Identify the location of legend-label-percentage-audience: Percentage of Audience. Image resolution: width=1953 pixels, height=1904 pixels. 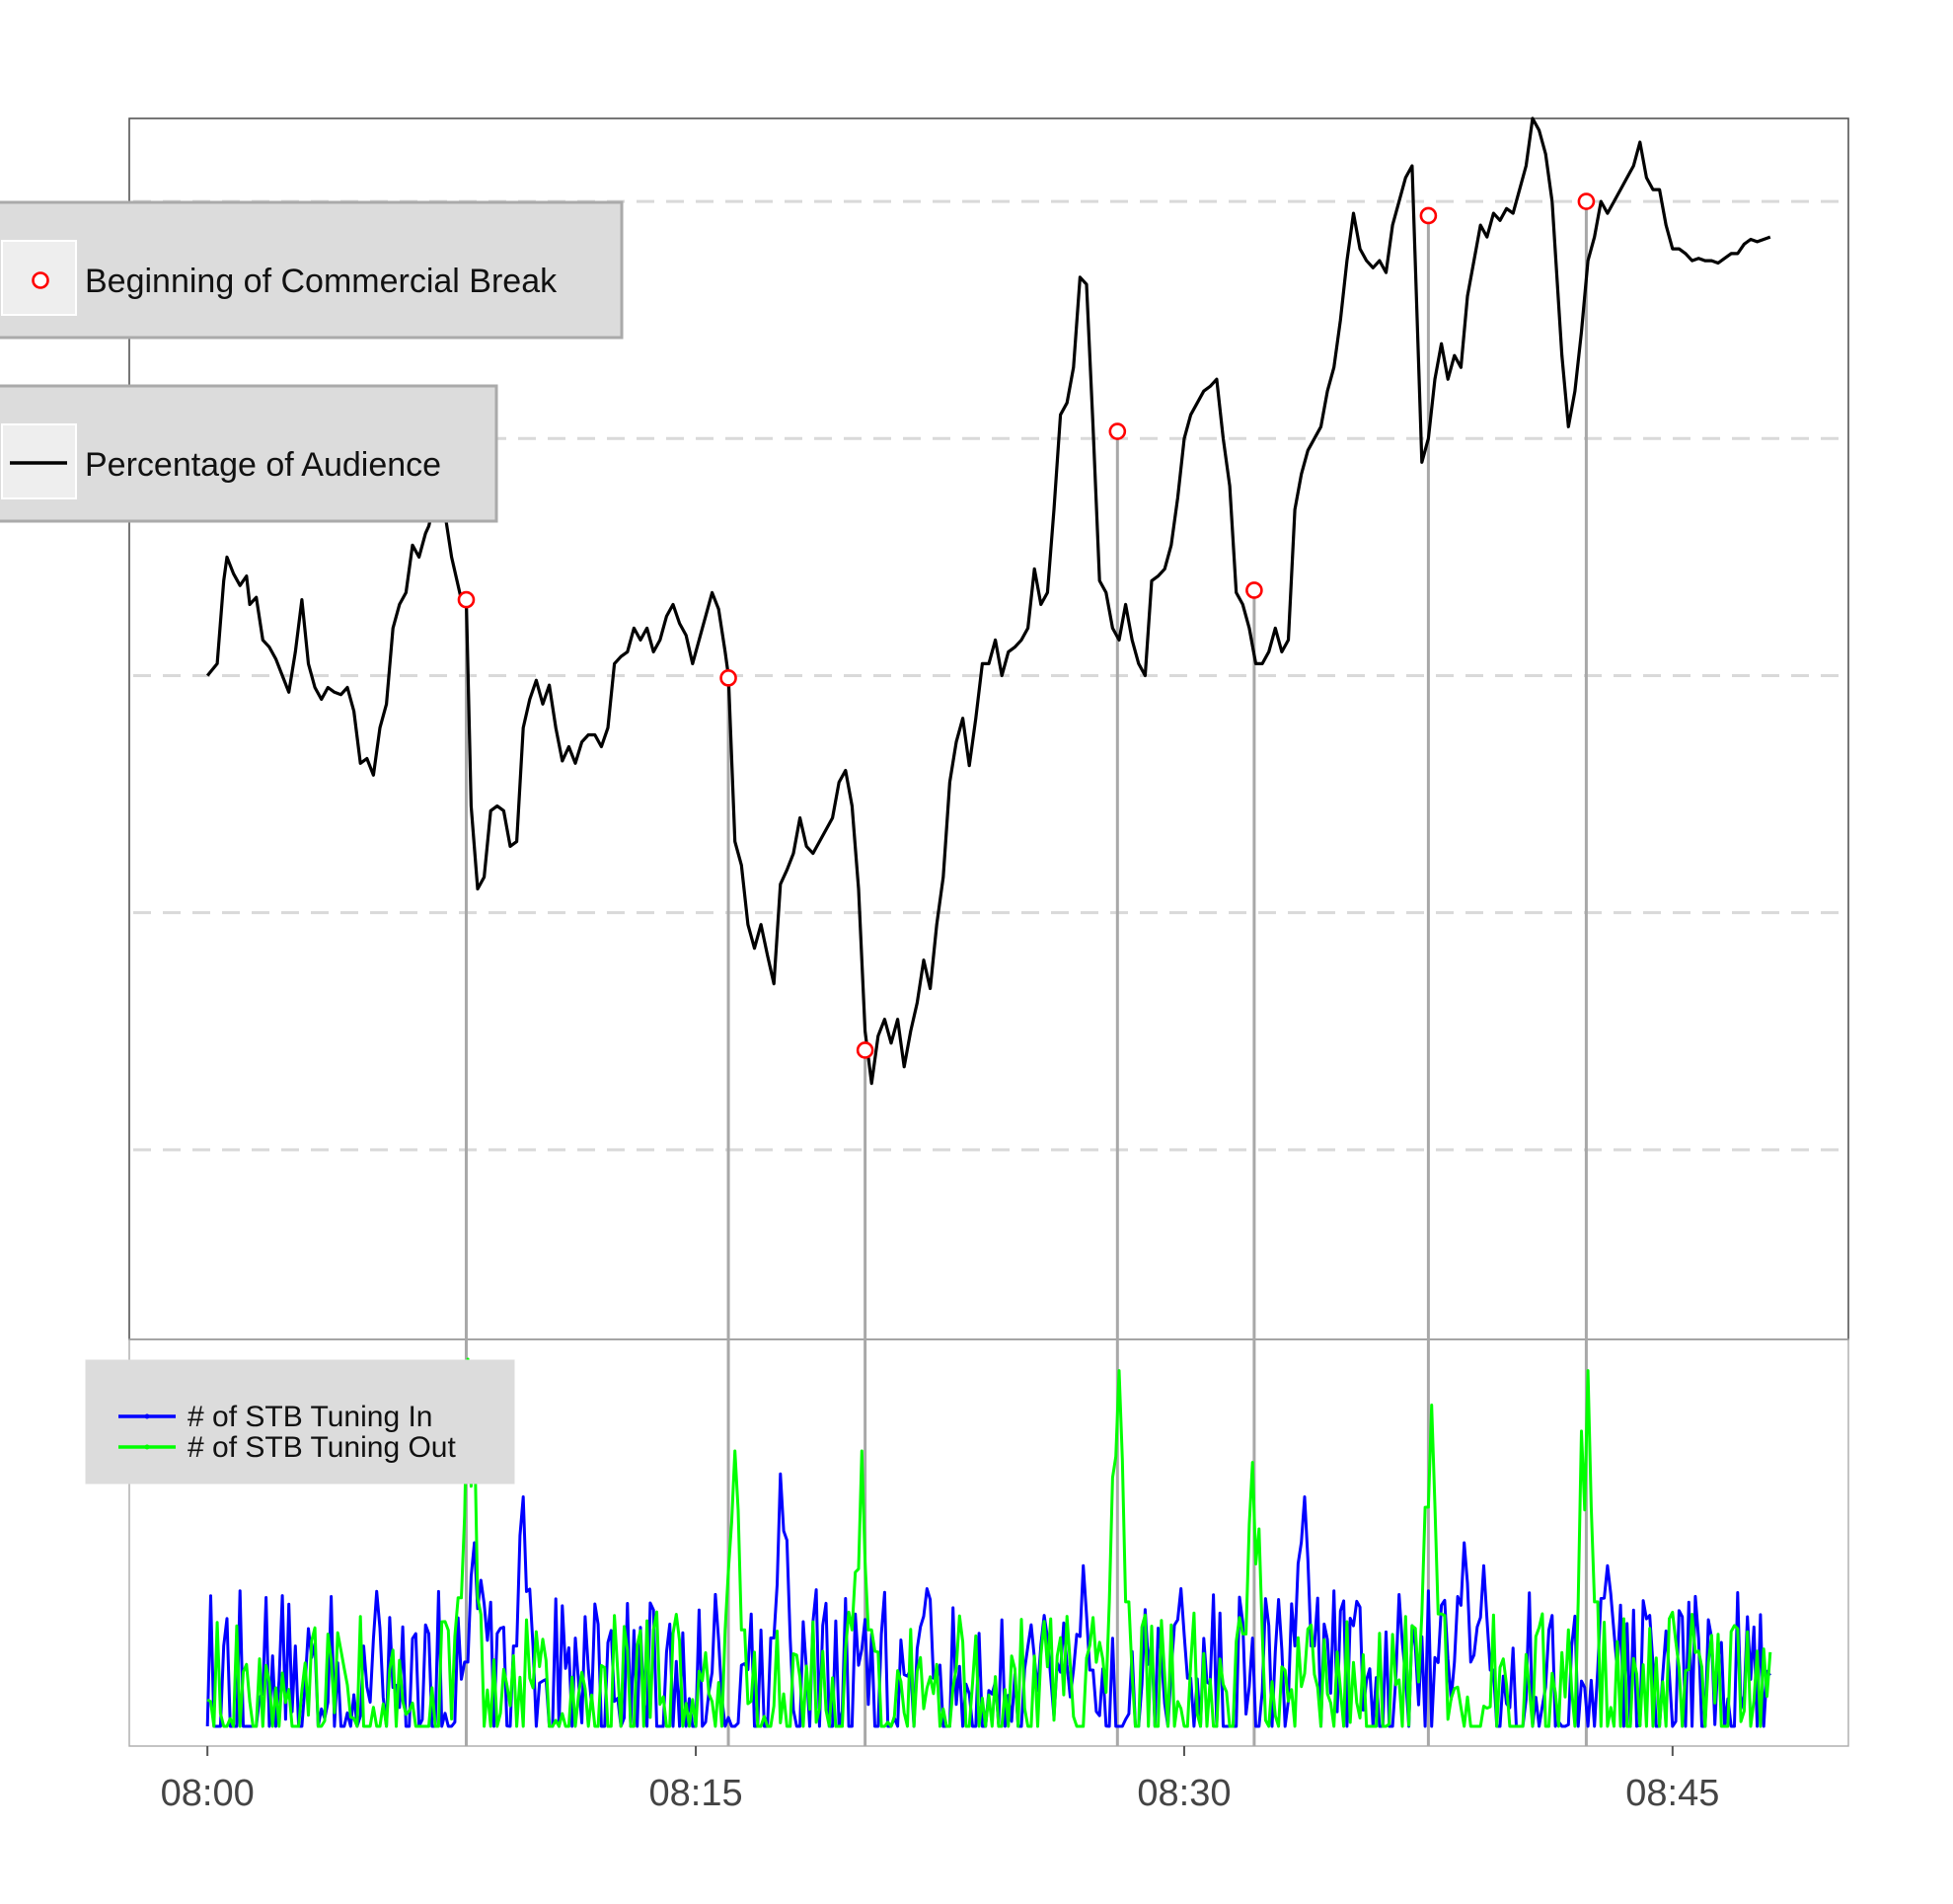
(263, 465).